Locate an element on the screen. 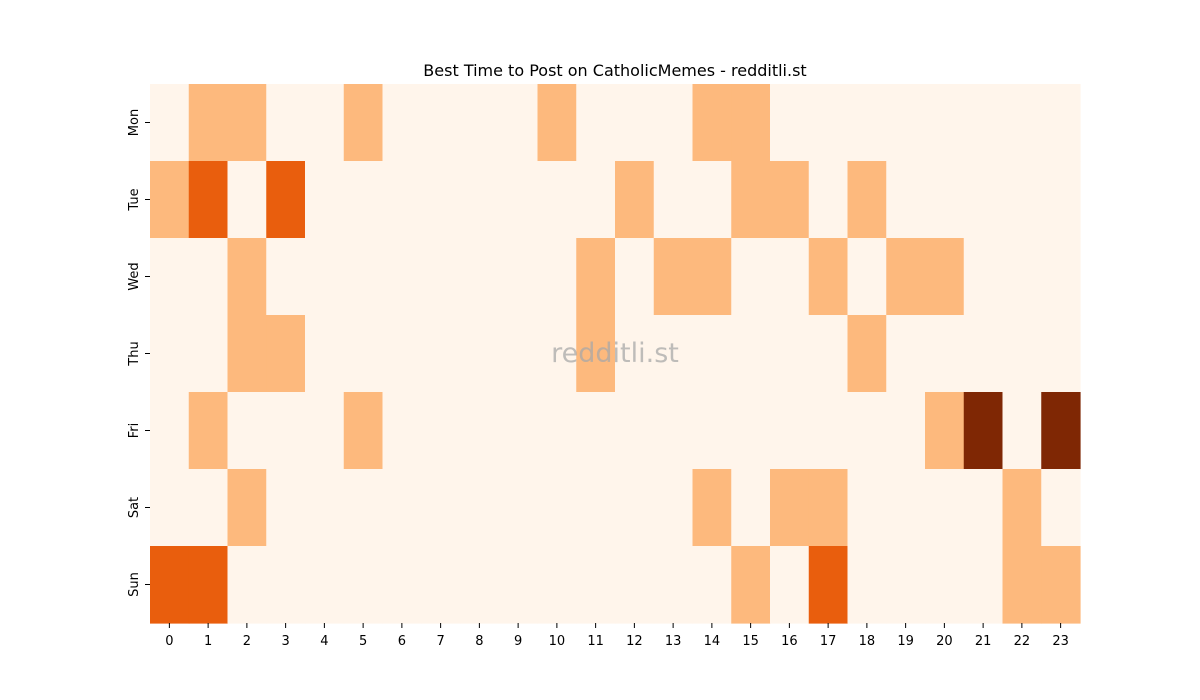 The width and height of the screenshot is (1200, 700). x-tick-label: 21 is located at coordinates (983, 641).